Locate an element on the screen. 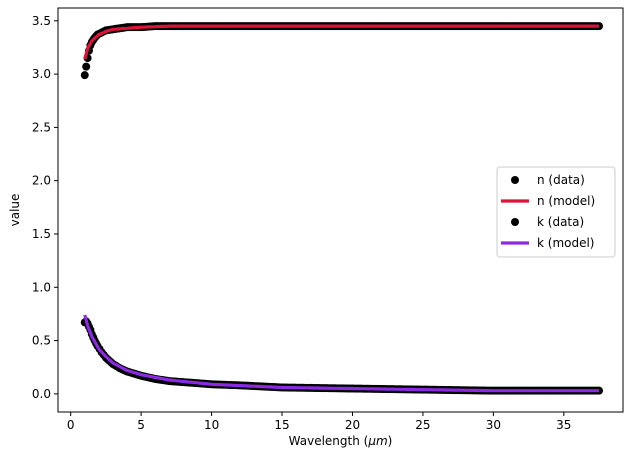 The image size is (630, 470). legend-label: k (model) is located at coordinates (566, 243).